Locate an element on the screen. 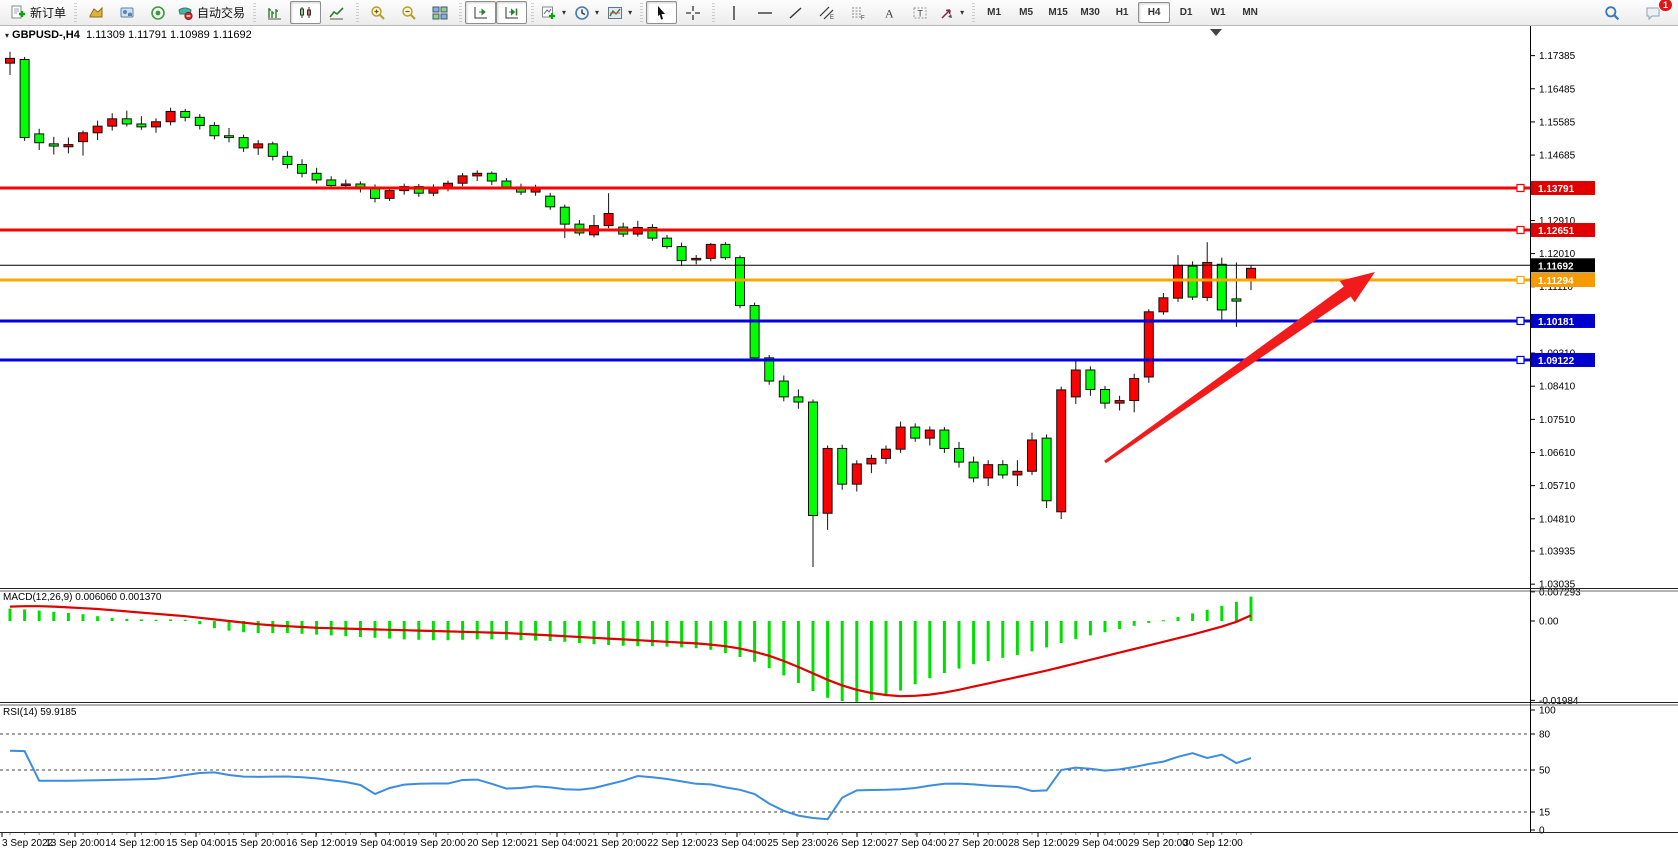 Image resolution: width=1678 pixels, height=848 pixels. vertical-line-button is located at coordinates (733, 12).